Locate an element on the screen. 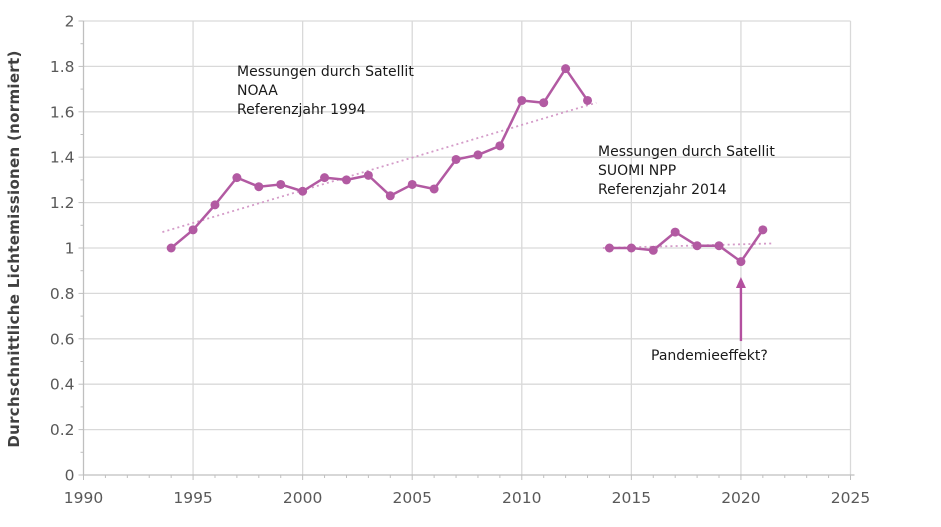 The width and height of the screenshot is (941, 527). annotation-suomi-line1: Messungen durch Satellit is located at coordinates (686, 152).